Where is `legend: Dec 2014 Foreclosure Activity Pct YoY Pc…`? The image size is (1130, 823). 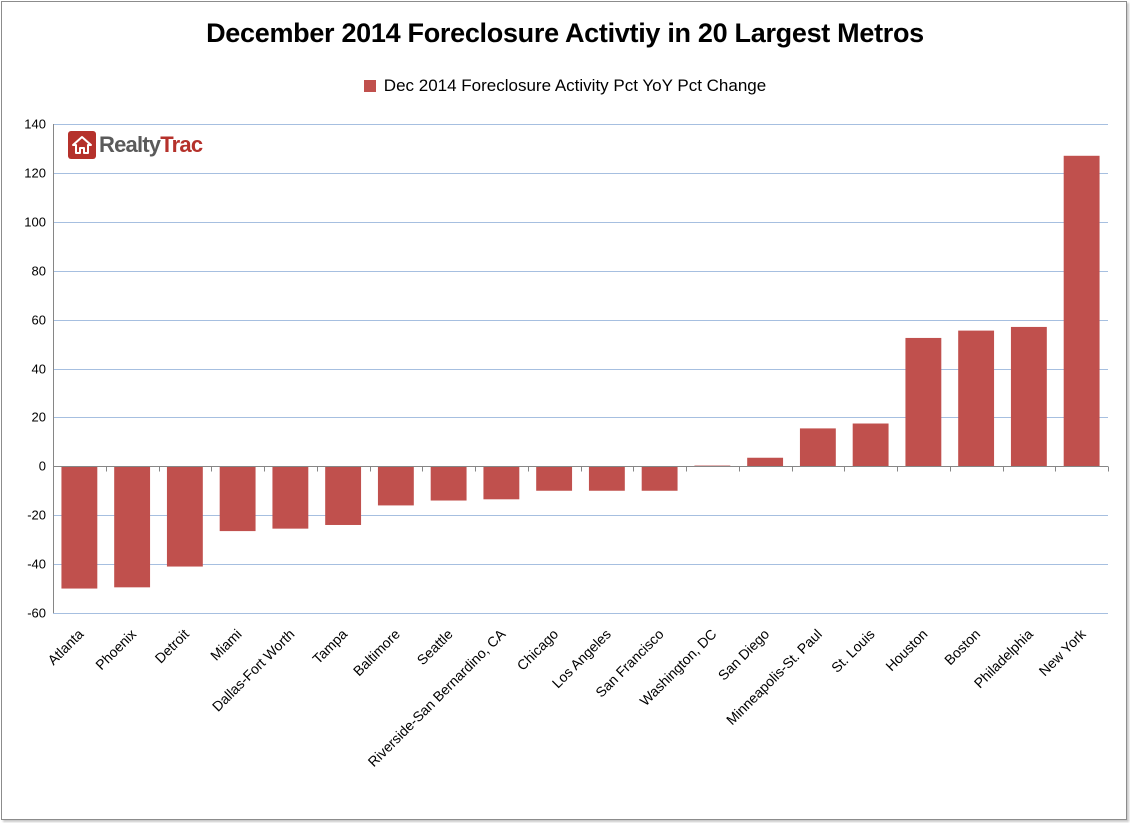
legend: Dec 2014 Foreclosure Activity Pct YoY Pc… is located at coordinates (565, 86).